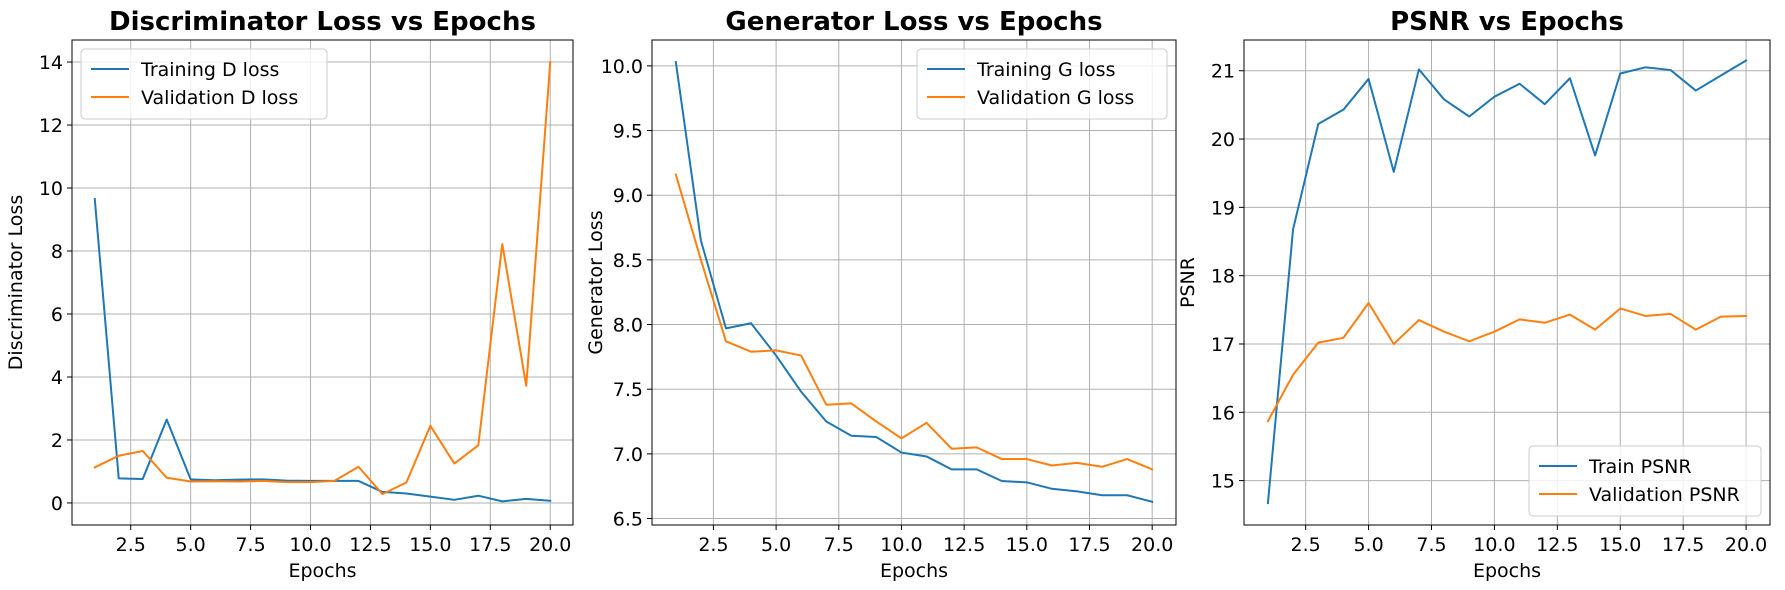 The height and width of the screenshot is (590, 1785). Describe the element at coordinates (1507, 22) in the screenshot. I see `chart-title: PSNR vs Epochs` at that location.